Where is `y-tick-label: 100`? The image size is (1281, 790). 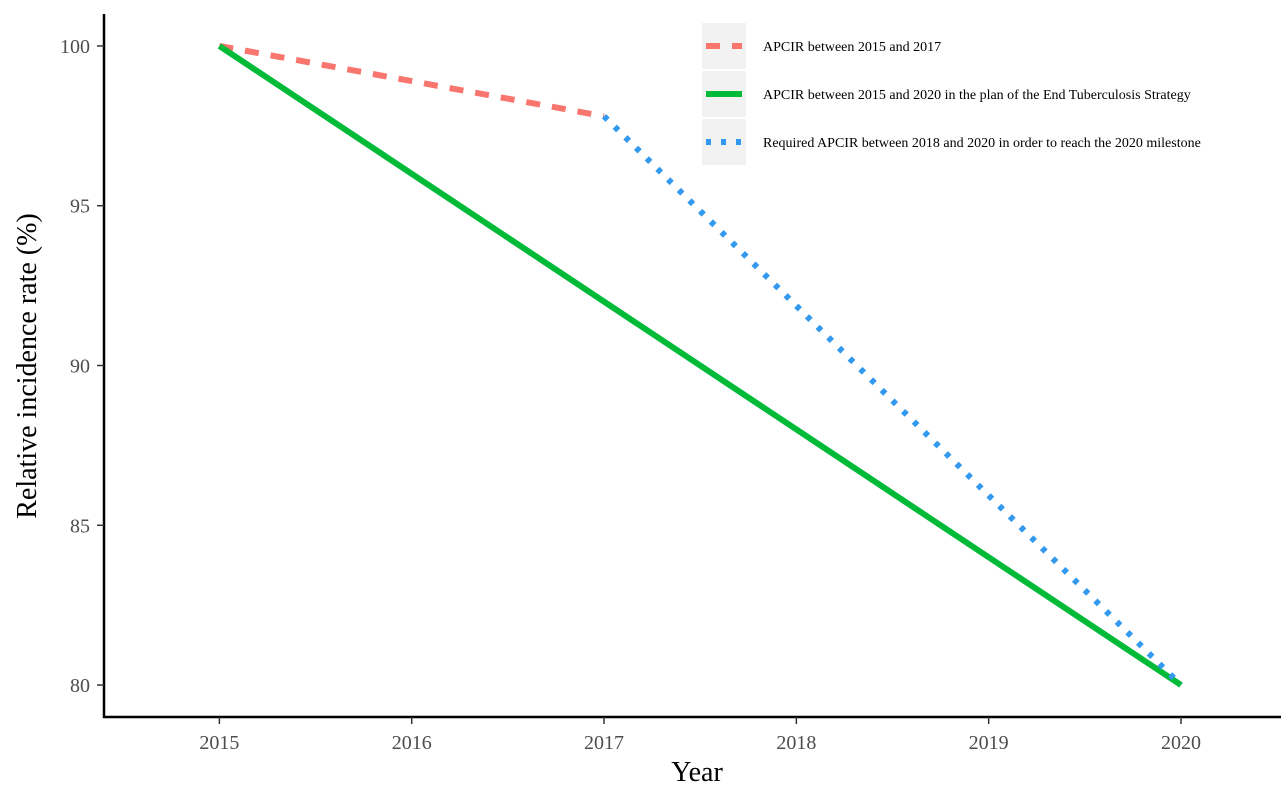
y-tick-label: 100 is located at coordinates (75, 47).